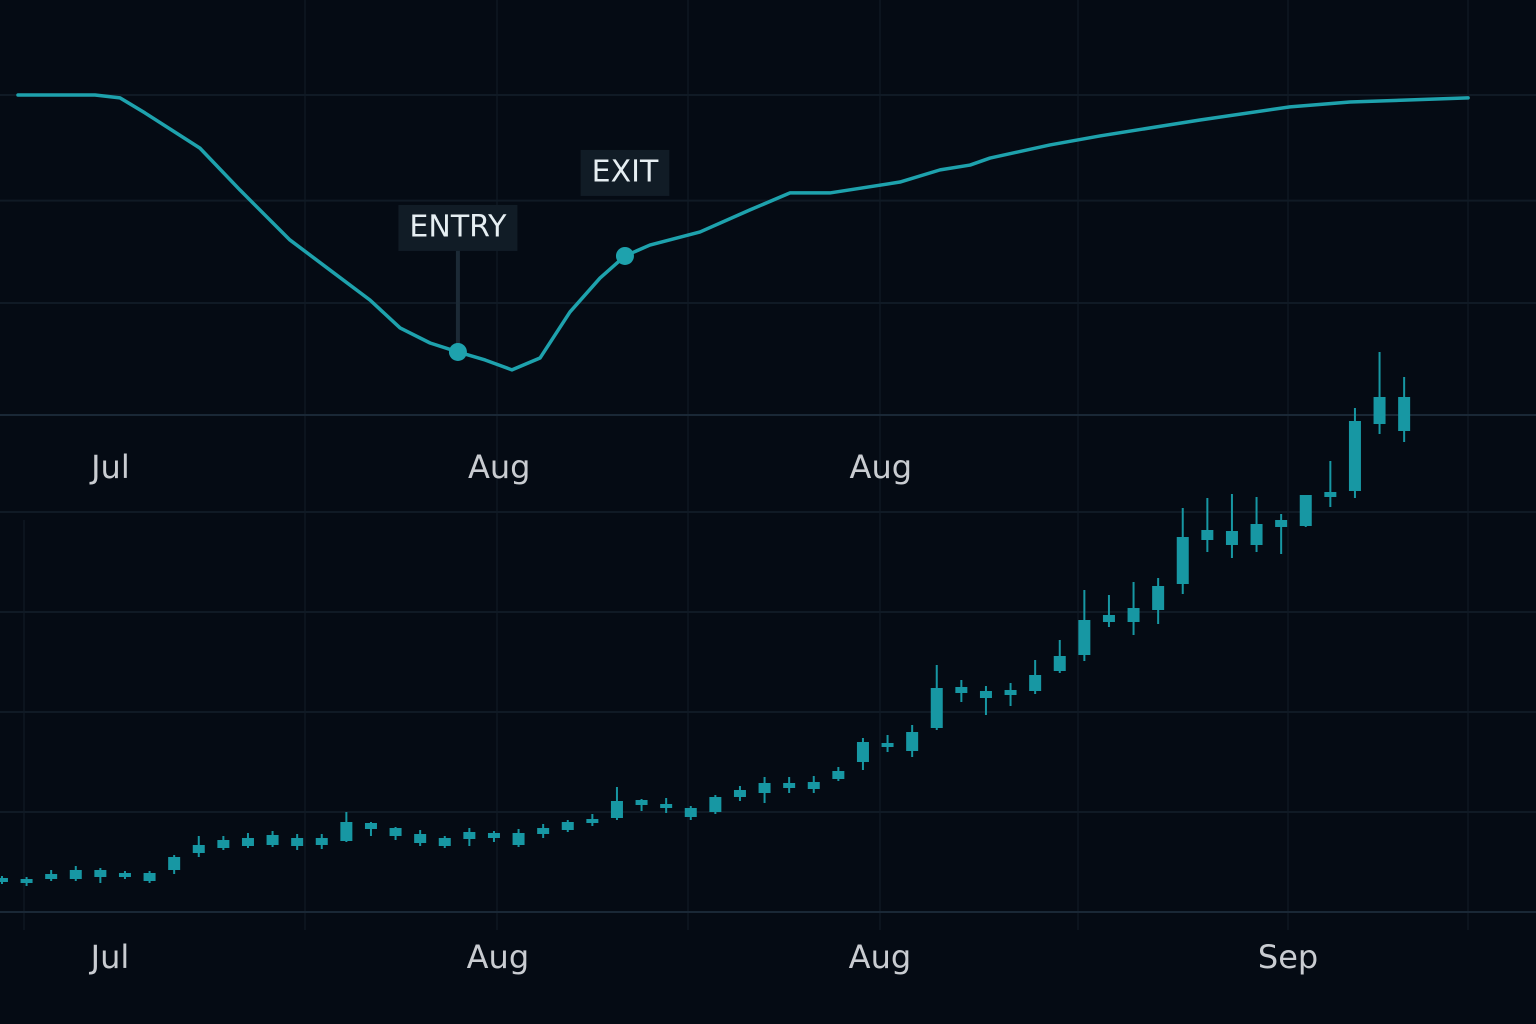 The height and width of the screenshot is (1024, 1536). I want to click on x-tick-label: Sep, so click(1288, 957).